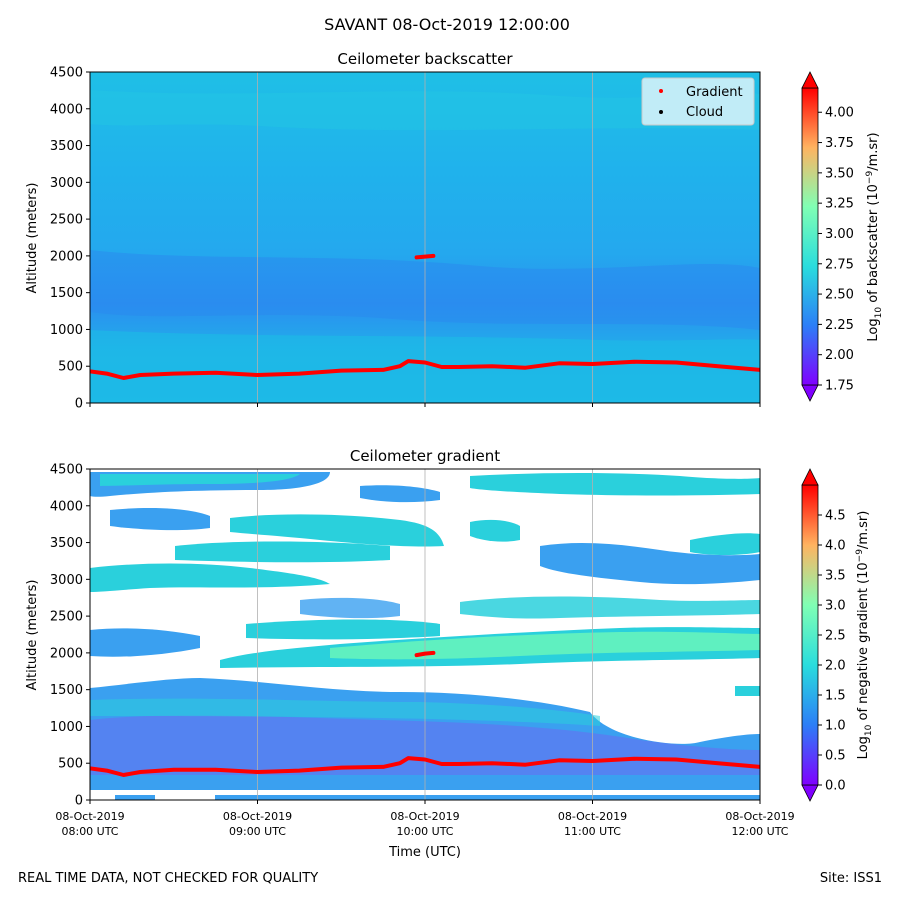 Image resolution: width=900 pixels, height=900 pixels. I want to click on colorbar-tick-label: 3.50, so click(839, 173).